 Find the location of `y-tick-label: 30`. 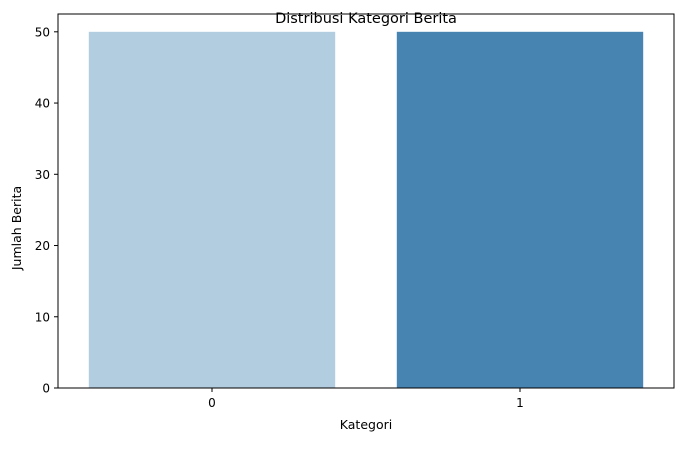

y-tick-label: 30 is located at coordinates (42, 175).